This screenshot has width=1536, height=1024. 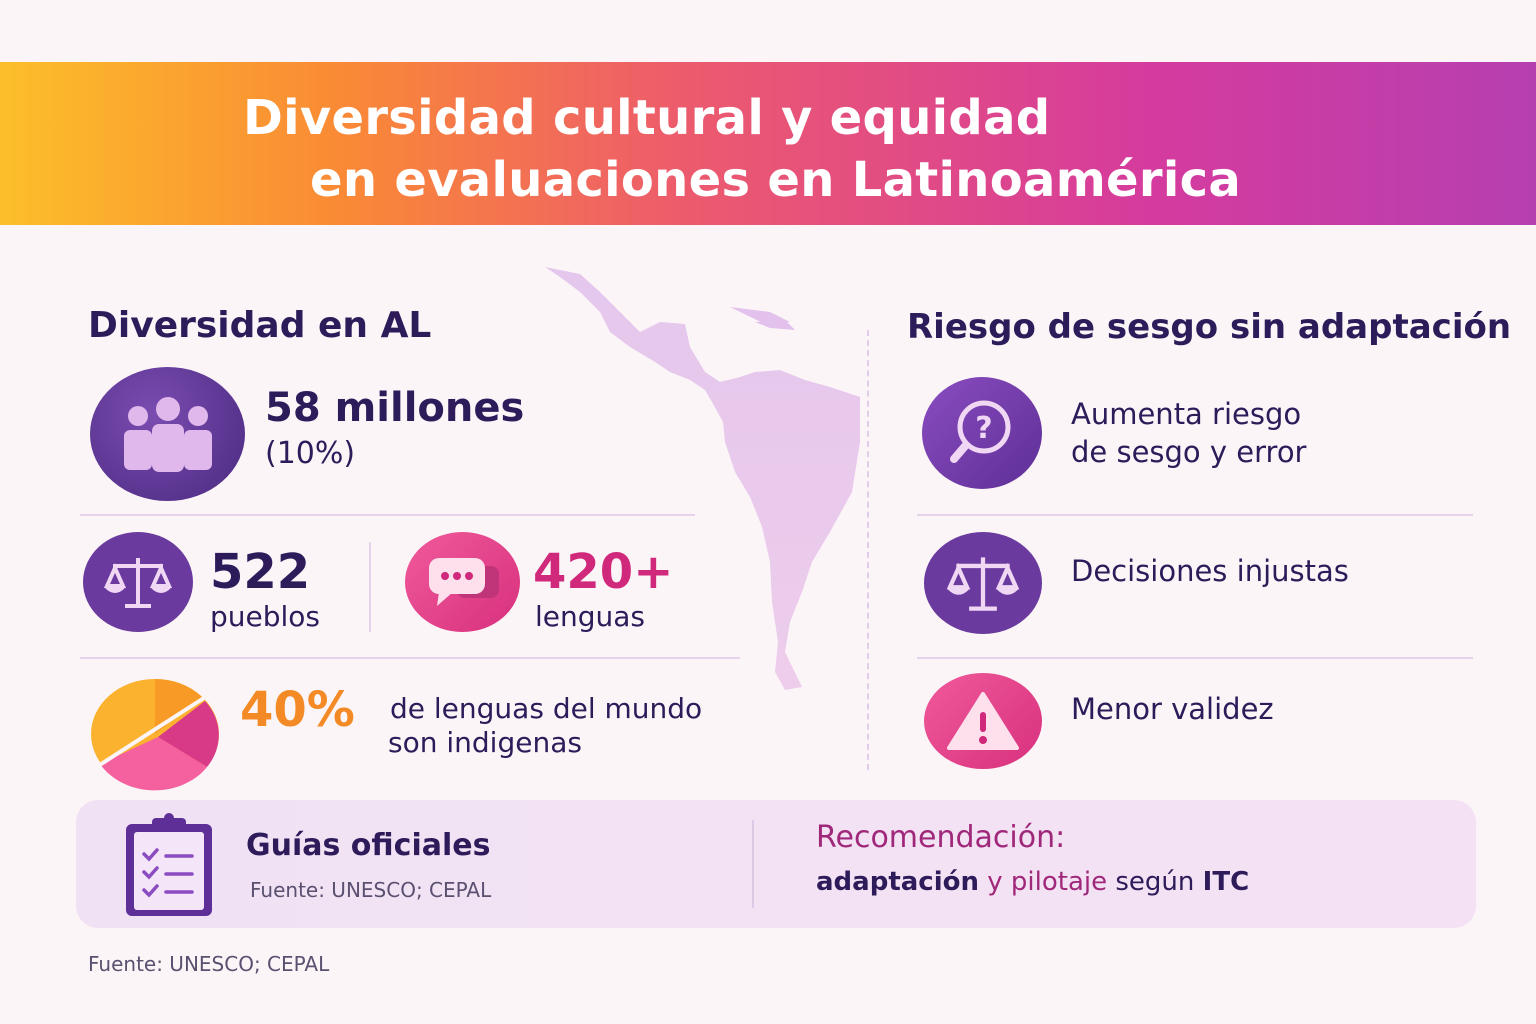 I want to click on population-percent: (10%), so click(x=310, y=453).